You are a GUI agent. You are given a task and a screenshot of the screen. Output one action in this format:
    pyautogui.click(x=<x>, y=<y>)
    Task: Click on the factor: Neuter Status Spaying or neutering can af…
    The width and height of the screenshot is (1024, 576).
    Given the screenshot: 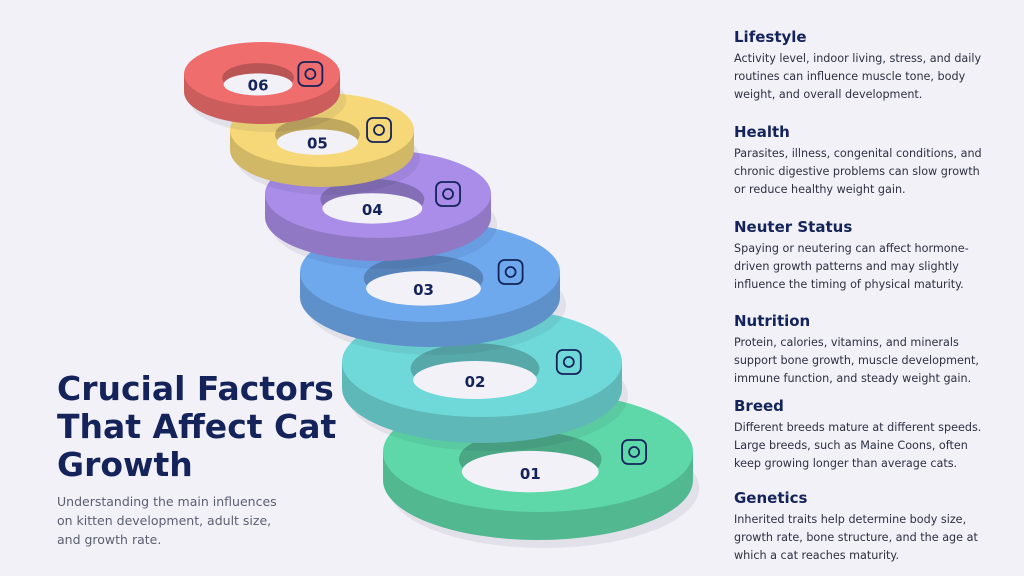 What is the action you would take?
    pyautogui.click(x=859, y=256)
    